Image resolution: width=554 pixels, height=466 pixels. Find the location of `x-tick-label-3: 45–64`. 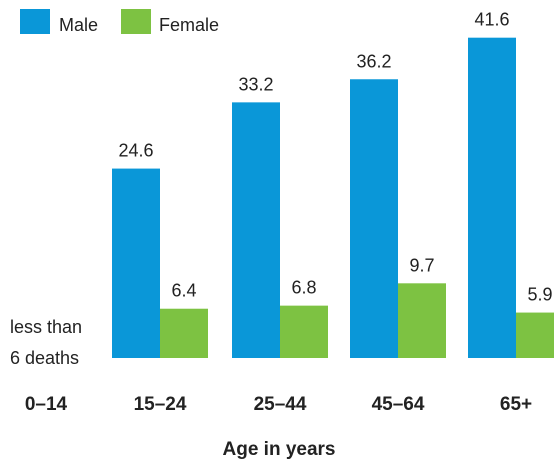

x-tick-label-3: 45–64 is located at coordinates (398, 404).